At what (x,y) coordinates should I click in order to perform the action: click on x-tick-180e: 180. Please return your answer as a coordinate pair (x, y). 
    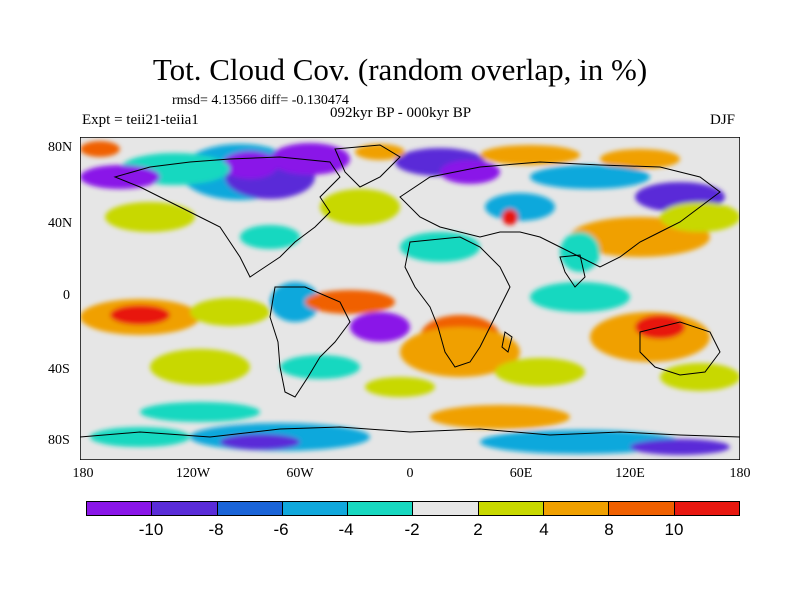
    Looking at the image, I should click on (740, 473).